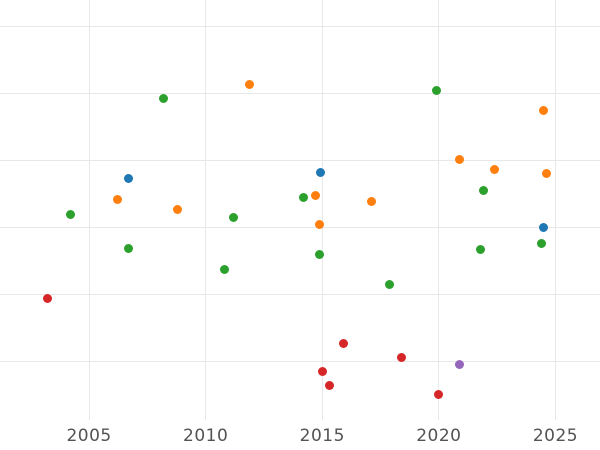  What do you see at coordinates (89, 436) in the screenshot?
I see `x-tick-label: 2005` at bounding box center [89, 436].